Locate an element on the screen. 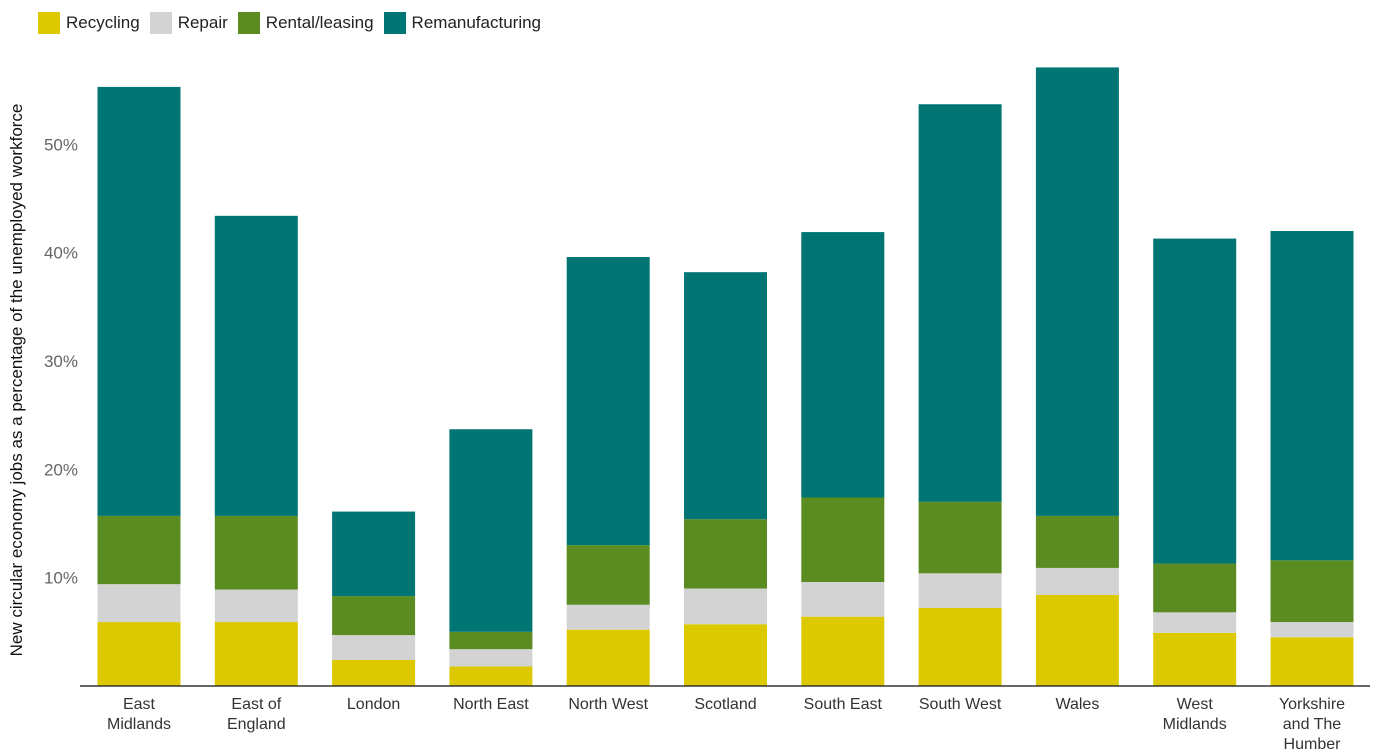  legend-label-remanufacturing: Remanufacturing is located at coordinates (476, 22).